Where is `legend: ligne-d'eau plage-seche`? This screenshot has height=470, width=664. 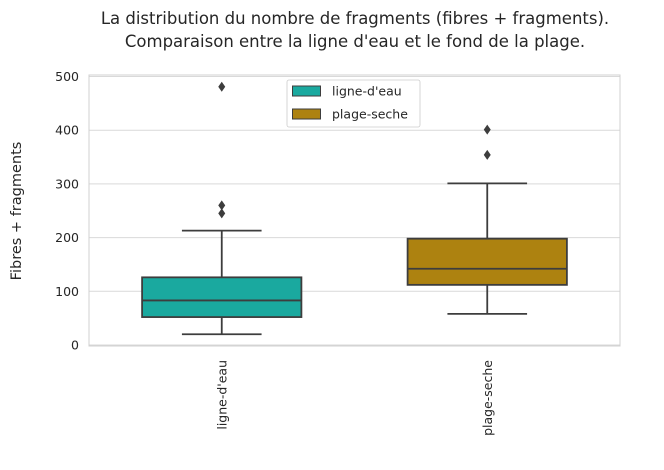
legend: ligne-d'eau plage-seche is located at coordinates (353, 103).